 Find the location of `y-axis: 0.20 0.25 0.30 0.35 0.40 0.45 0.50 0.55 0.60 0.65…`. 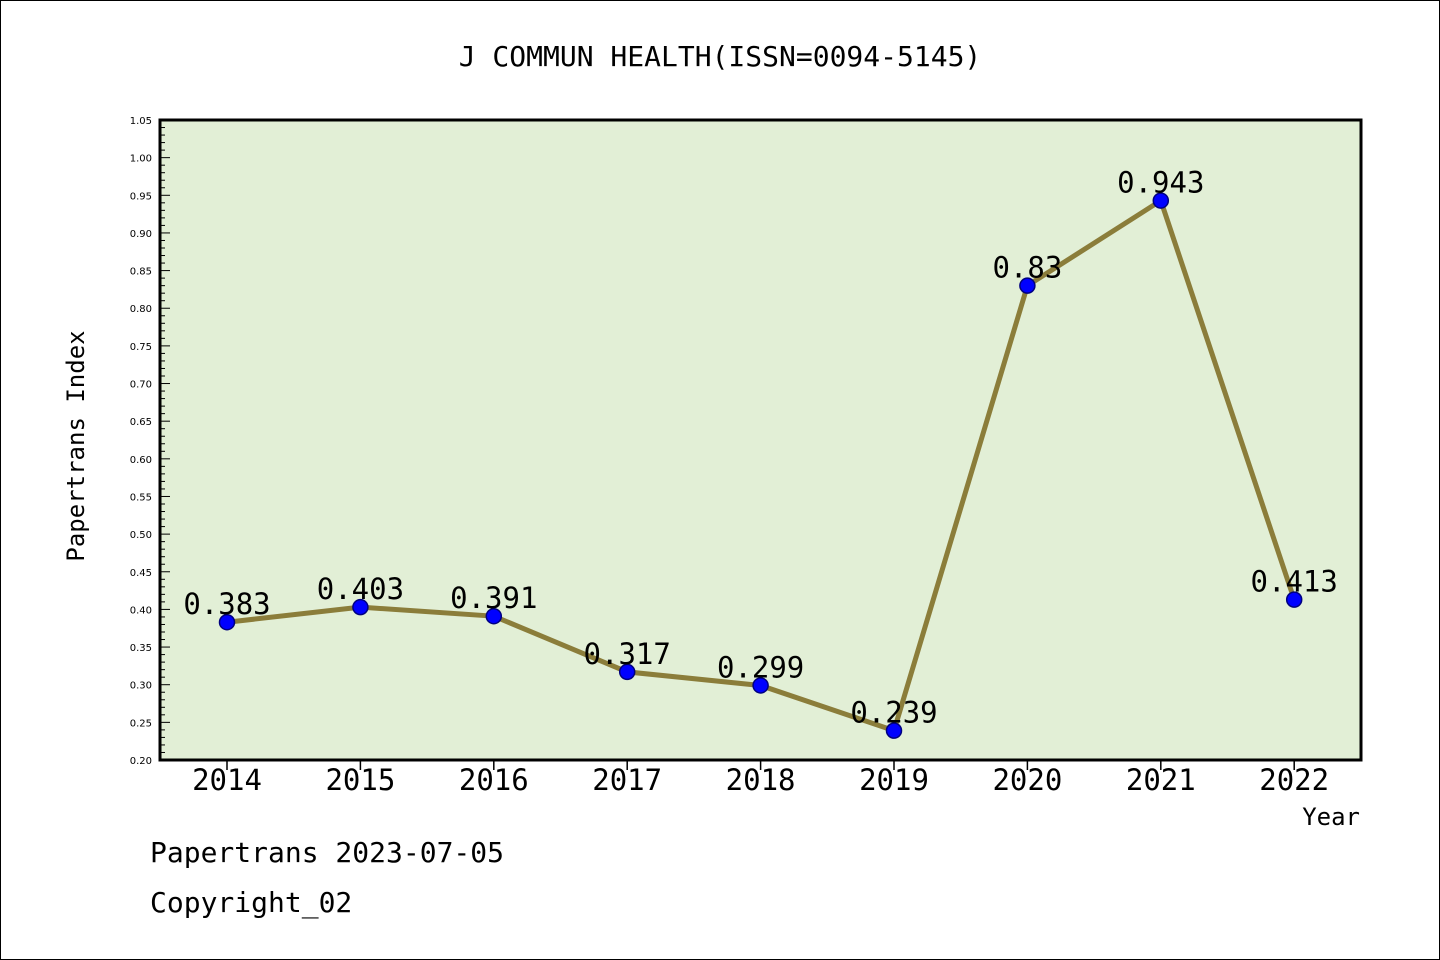

y-axis: 0.20 0.25 0.30 0.35 0.40 0.45 0.50 0.55 0.60 0.65… is located at coordinates (150, 441).